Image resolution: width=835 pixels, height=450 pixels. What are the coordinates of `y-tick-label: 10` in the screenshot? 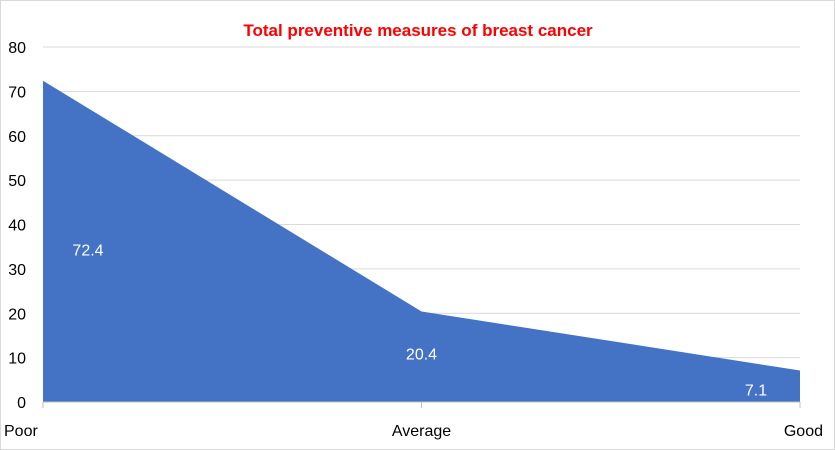 It's located at (17, 359).